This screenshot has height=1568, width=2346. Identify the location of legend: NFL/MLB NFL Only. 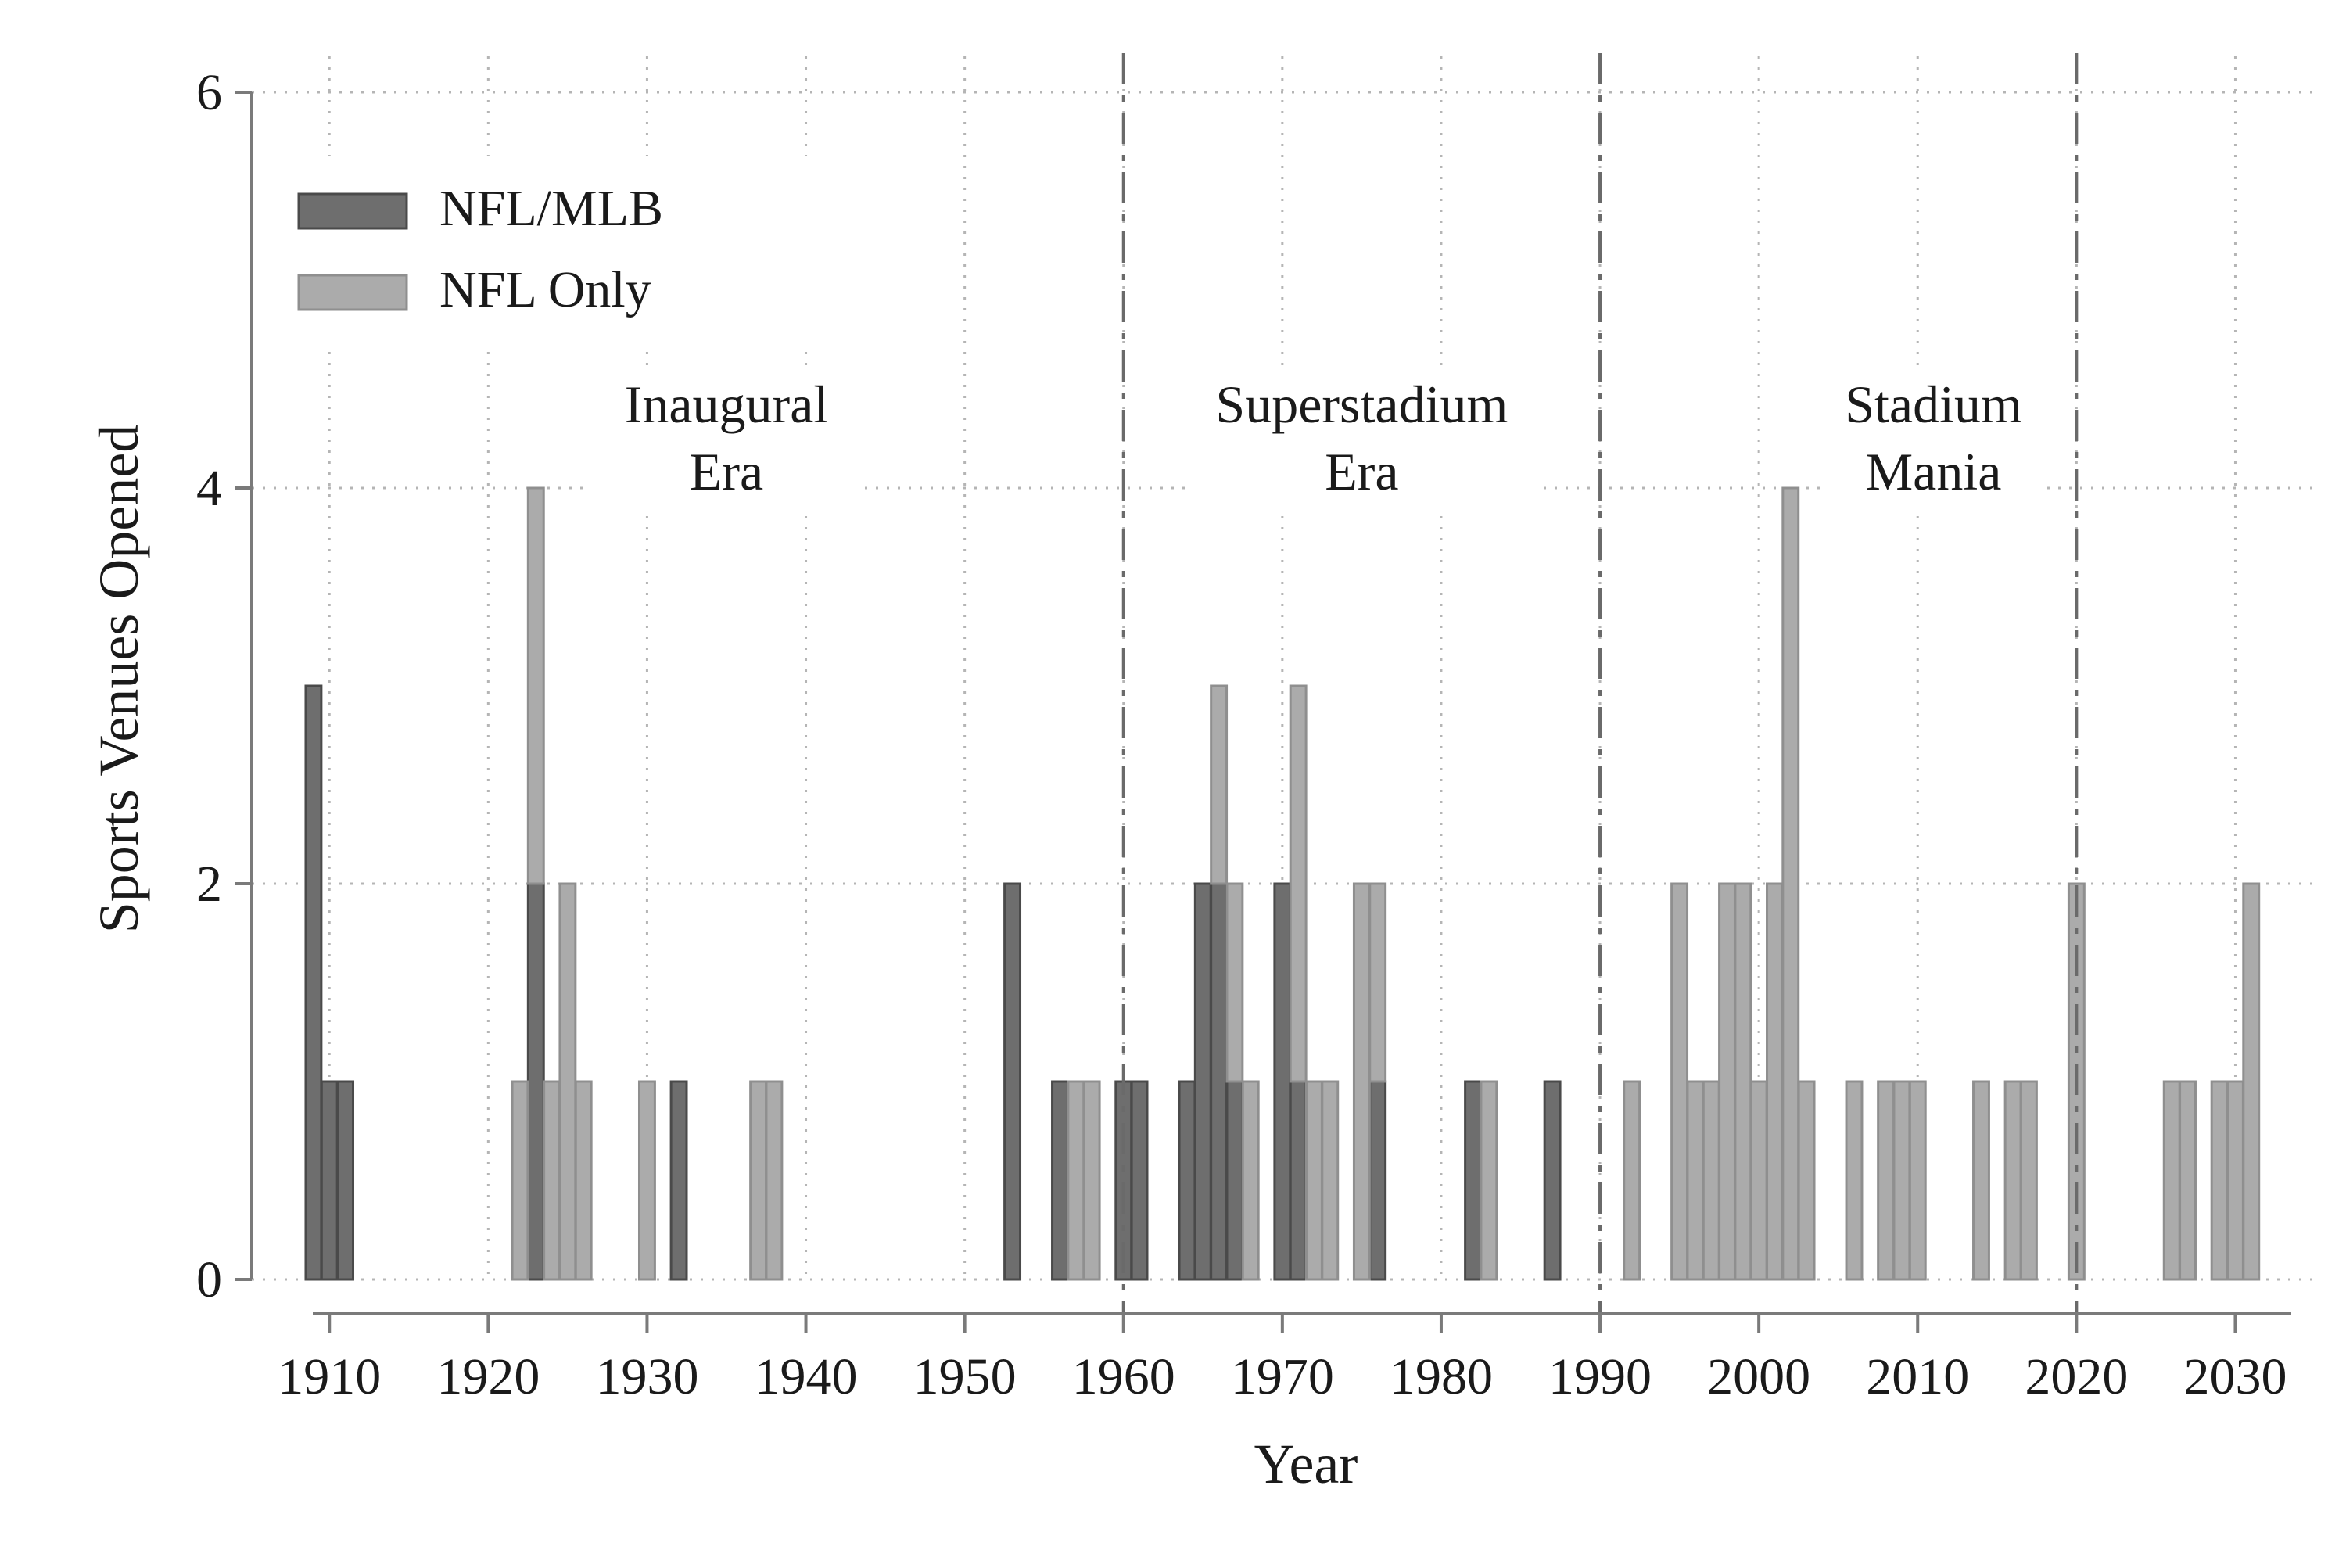
(563, 250).